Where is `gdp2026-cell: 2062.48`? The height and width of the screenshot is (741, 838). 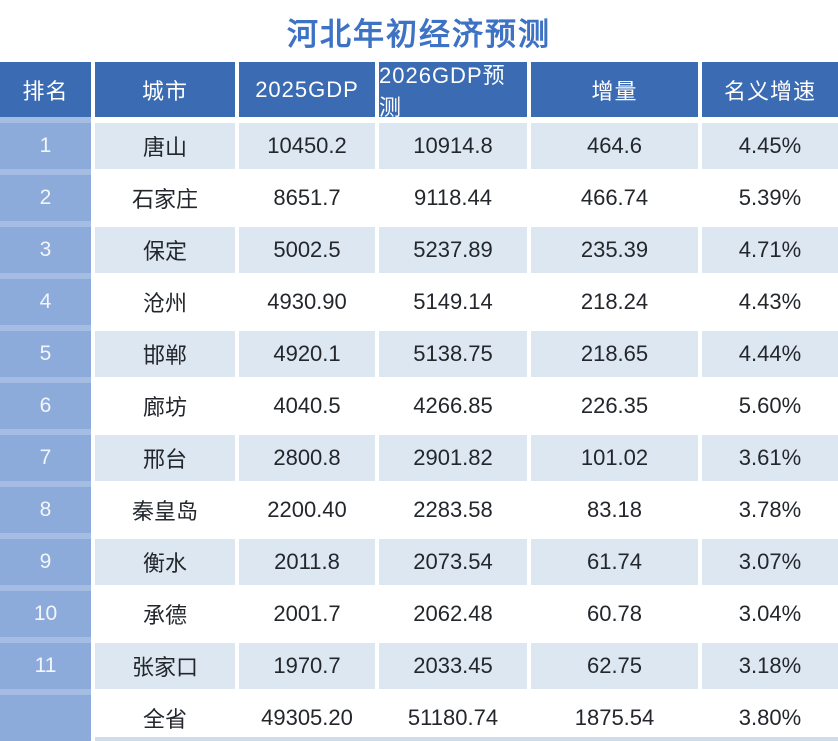
gdp2026-cell: 2062.48 is located at coordinates (453, 614).